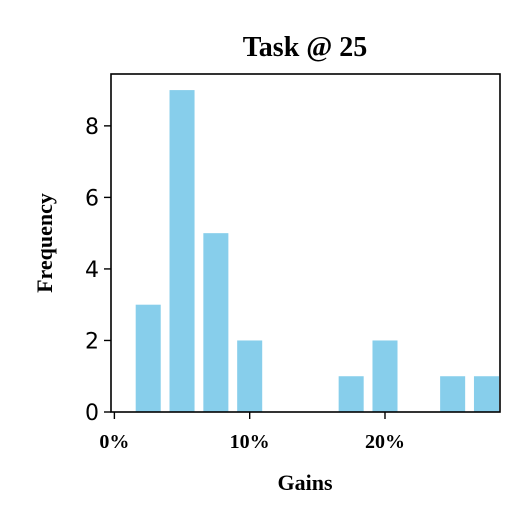 The height and width of the screenshot is (532, 532). I want to click on y-tick-label: 4, so click(92, 270).